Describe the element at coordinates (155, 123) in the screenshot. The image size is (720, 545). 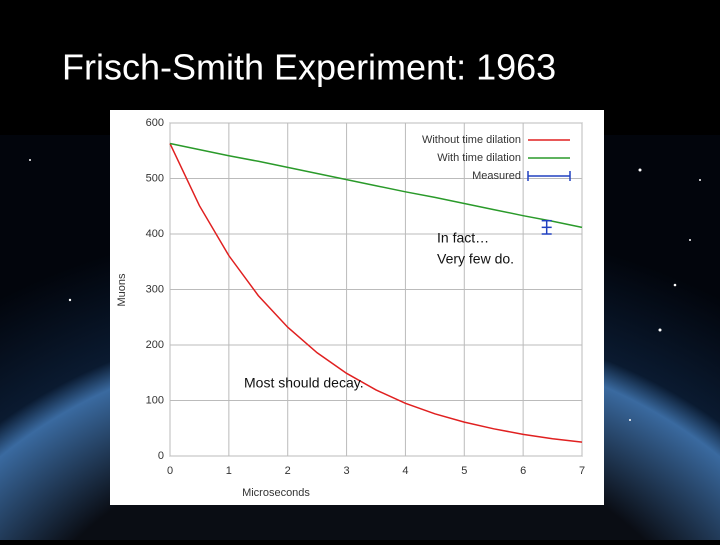
I see `y-tick-label: 600` at that location.